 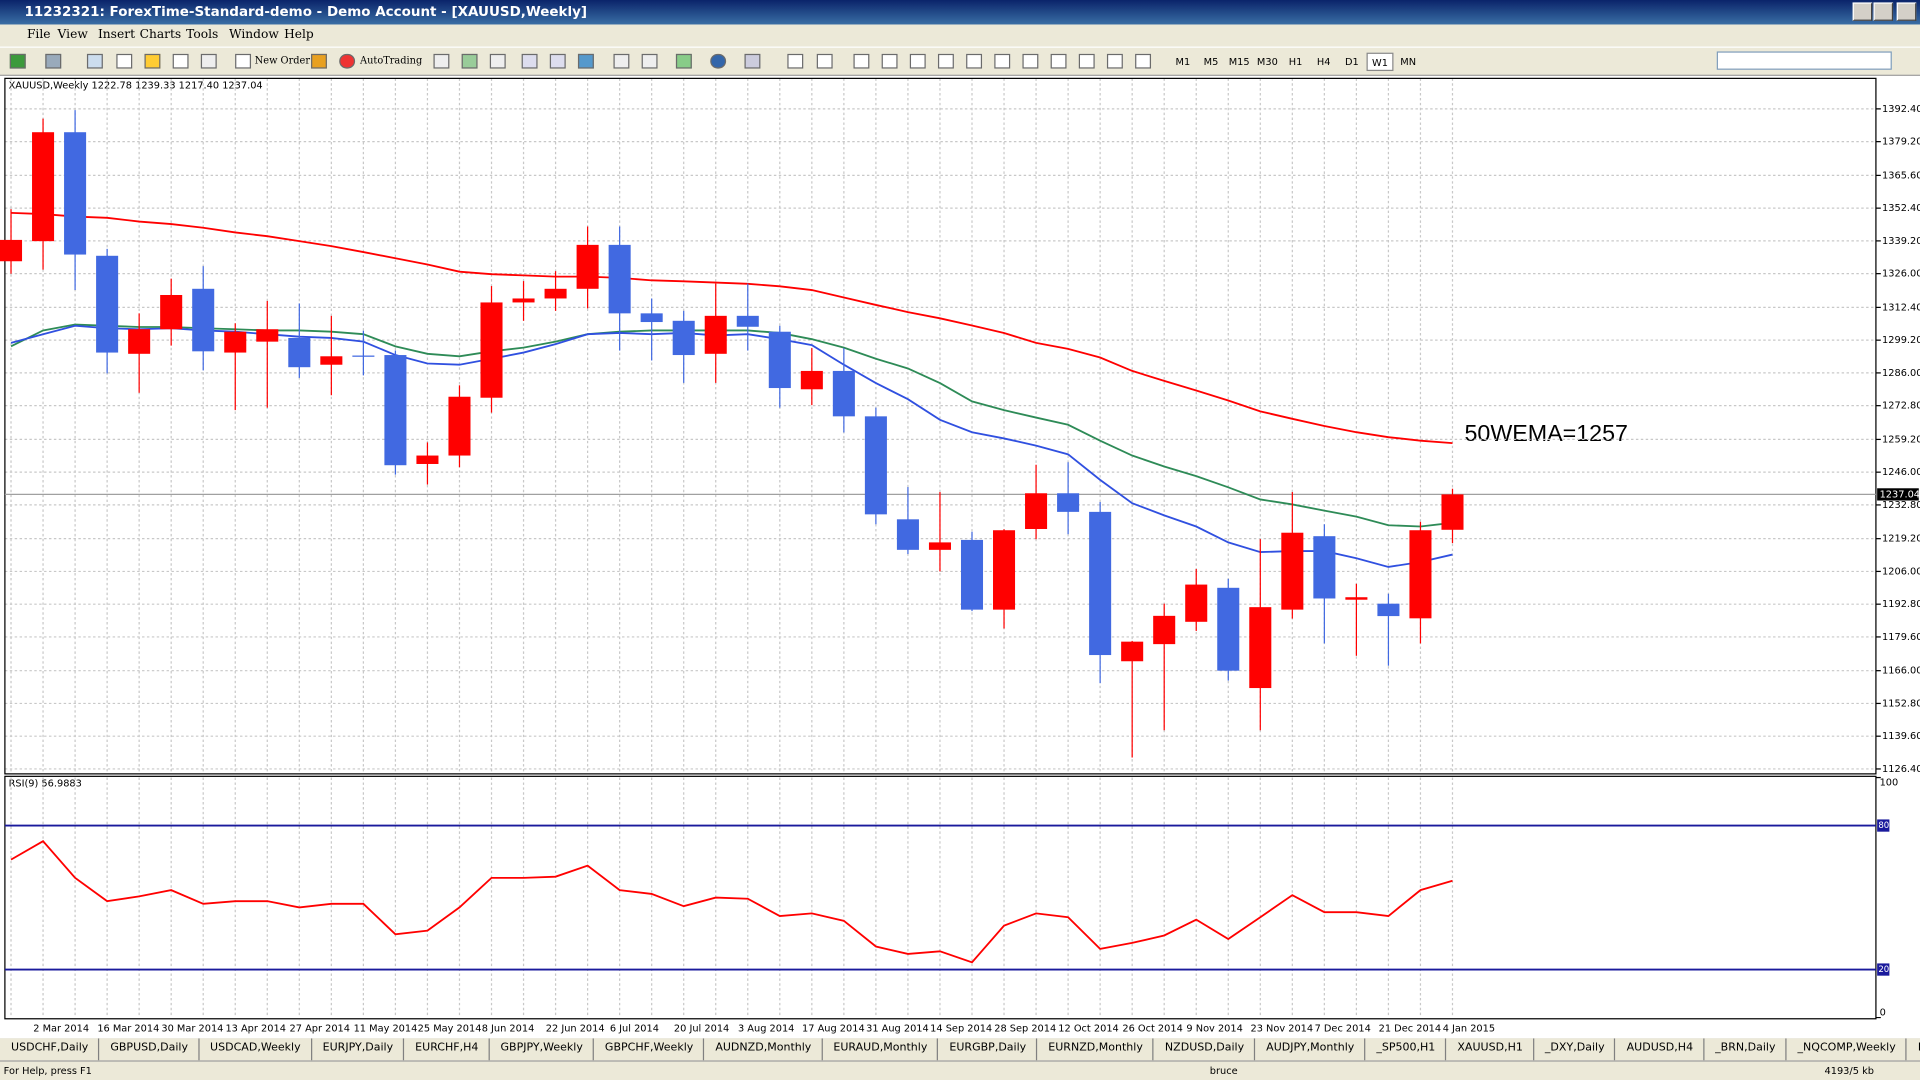 What do you see at coordinates (1086, 61) in the screenshot?
I see `fibo-fan-icon` at bounding box center [1086, 61].